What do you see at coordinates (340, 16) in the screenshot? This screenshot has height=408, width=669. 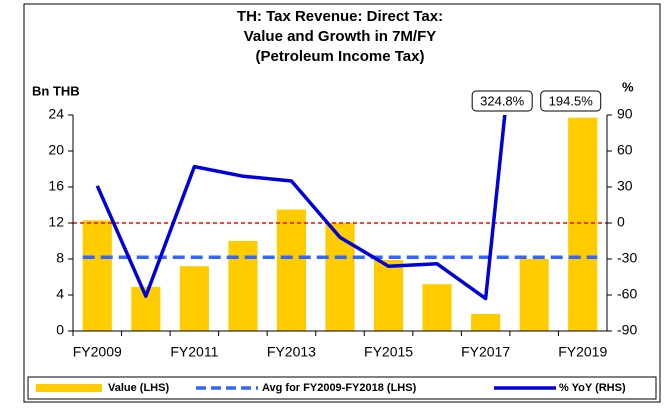 I see `chart-title: TH: Tax Revenue: Direct Tax:` at bounding box center [340, 16].